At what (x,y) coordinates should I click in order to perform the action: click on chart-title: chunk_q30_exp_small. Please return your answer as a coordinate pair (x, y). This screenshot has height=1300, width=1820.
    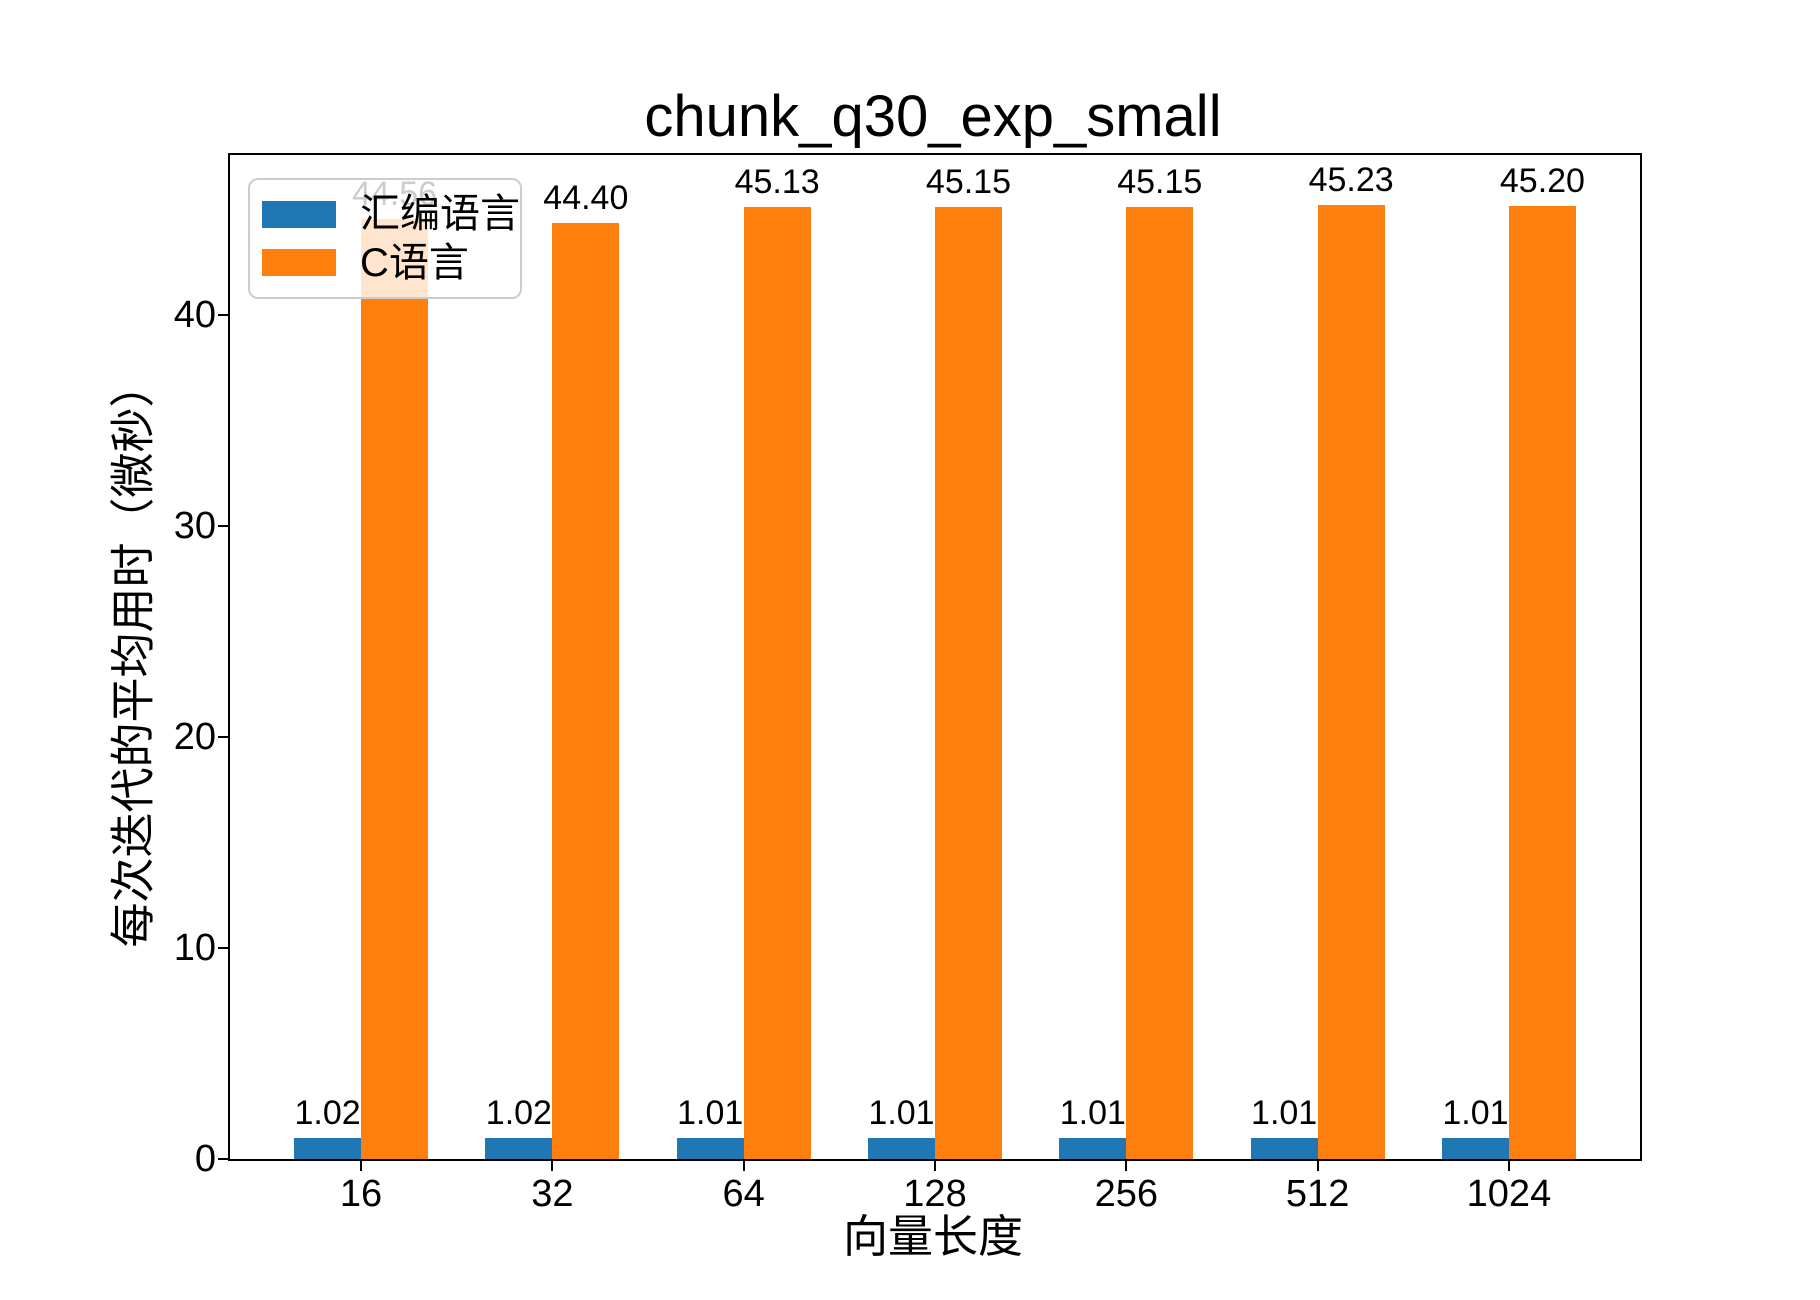
    Looking at the image, I should click on (933, 116).